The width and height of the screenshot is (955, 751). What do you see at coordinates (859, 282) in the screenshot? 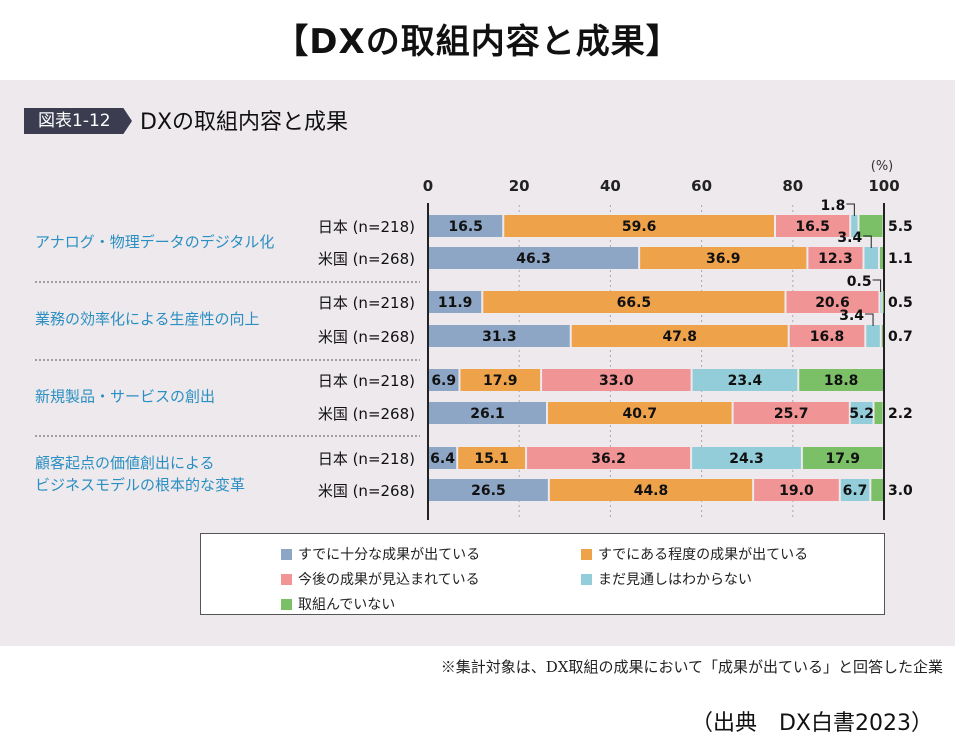
I see `data-label-callout: 0.5` at bounding box center [859, 282].